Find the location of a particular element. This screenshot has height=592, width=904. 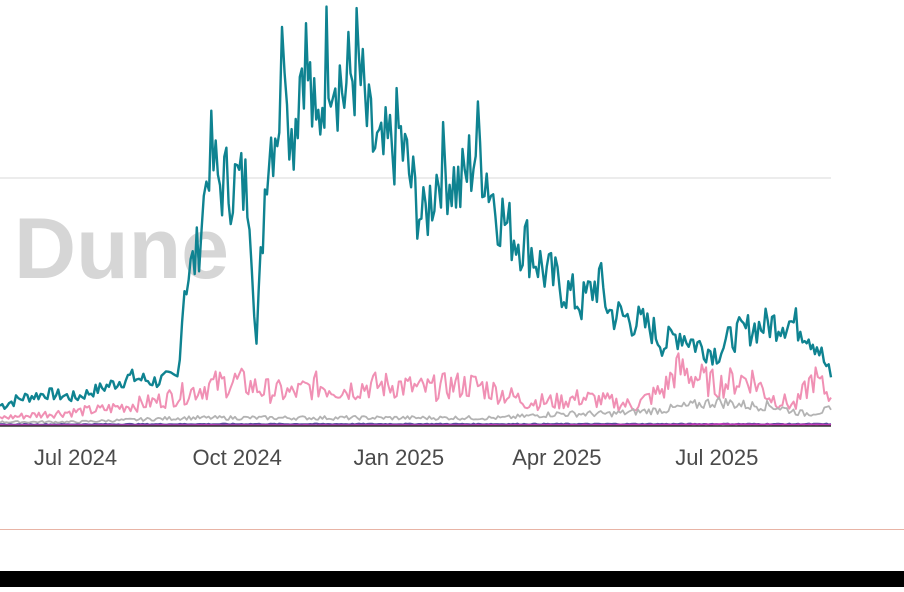

x-tick-label-2: Jan 2025 is located at coordinates (399, 457).